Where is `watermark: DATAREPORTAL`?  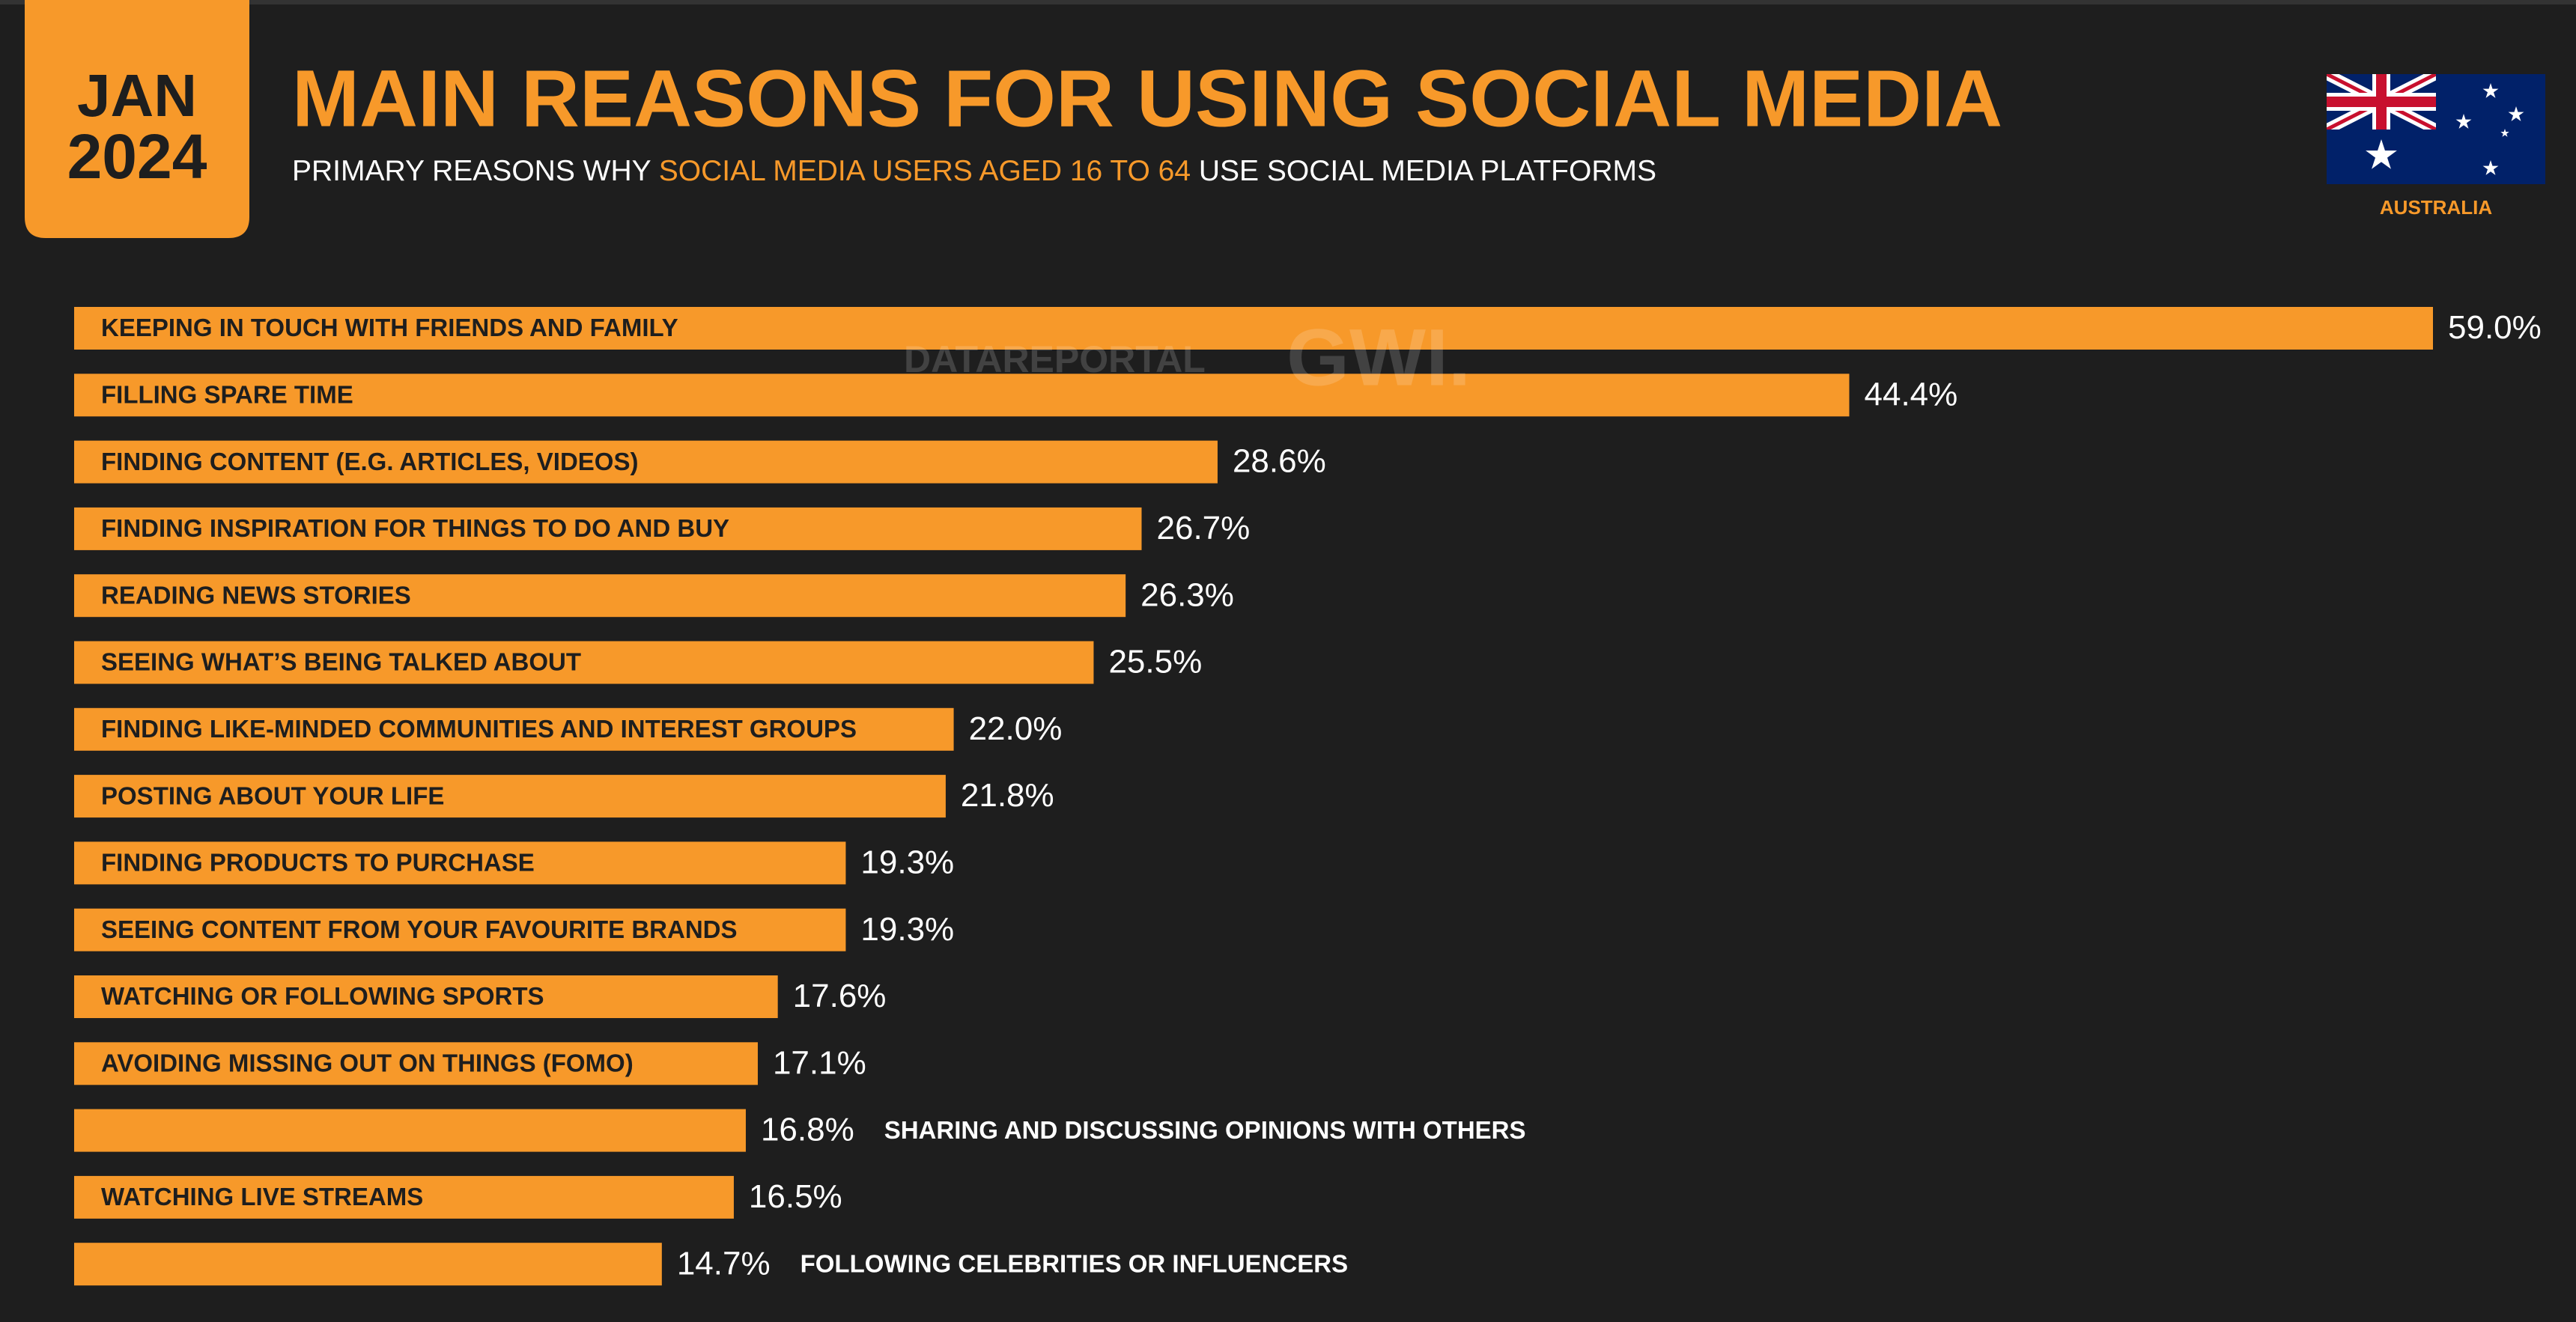 watermark: DATAREPORTAL is located at coordinates (1055, 359).